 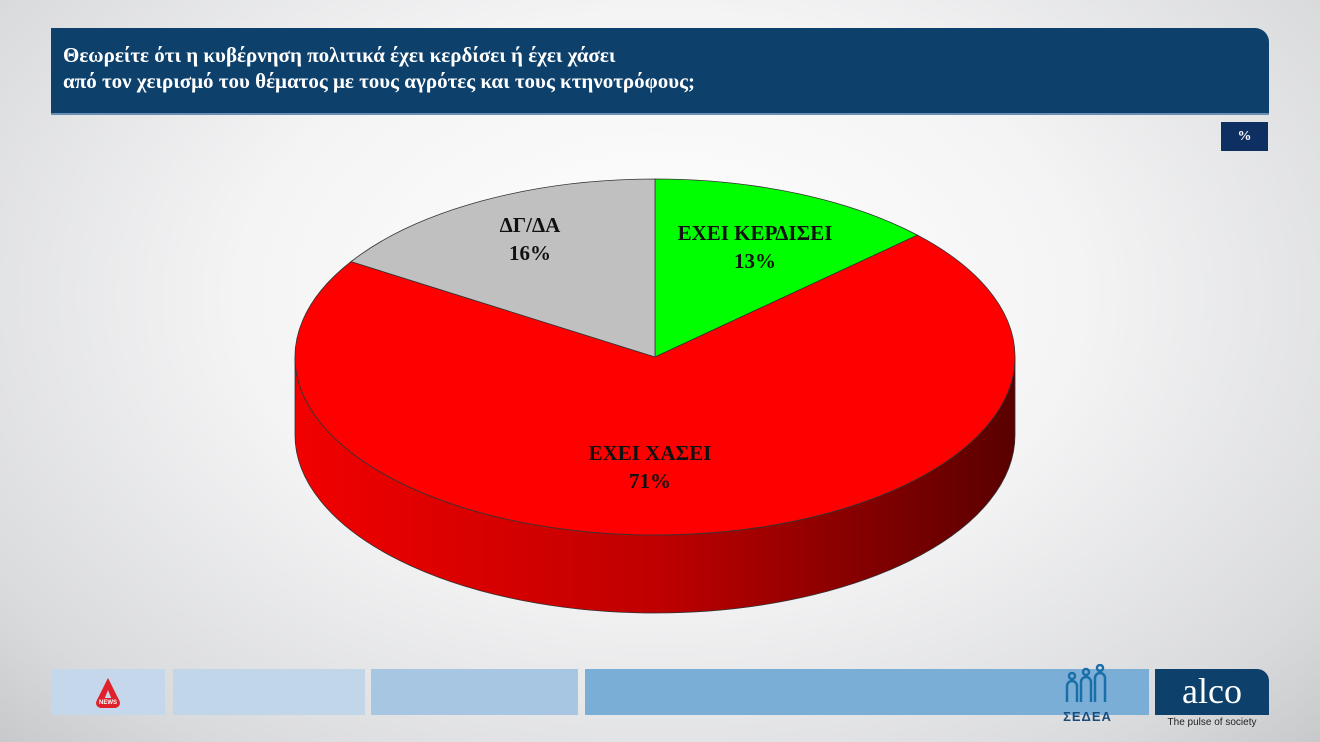 I want to click on slice-label-1: ΕΧΕΙ ΧΑΣΕΙ, so click(x=650, y=453).